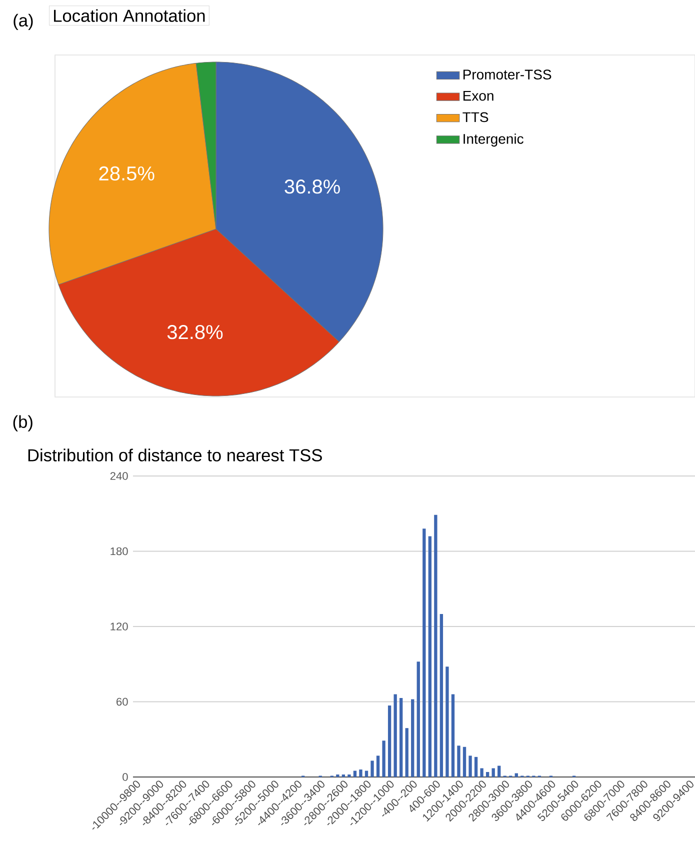 Image resolution: width=695 pixels, height=866 pixels. I want to click on data-label: 36.8%, so click(312, 187).